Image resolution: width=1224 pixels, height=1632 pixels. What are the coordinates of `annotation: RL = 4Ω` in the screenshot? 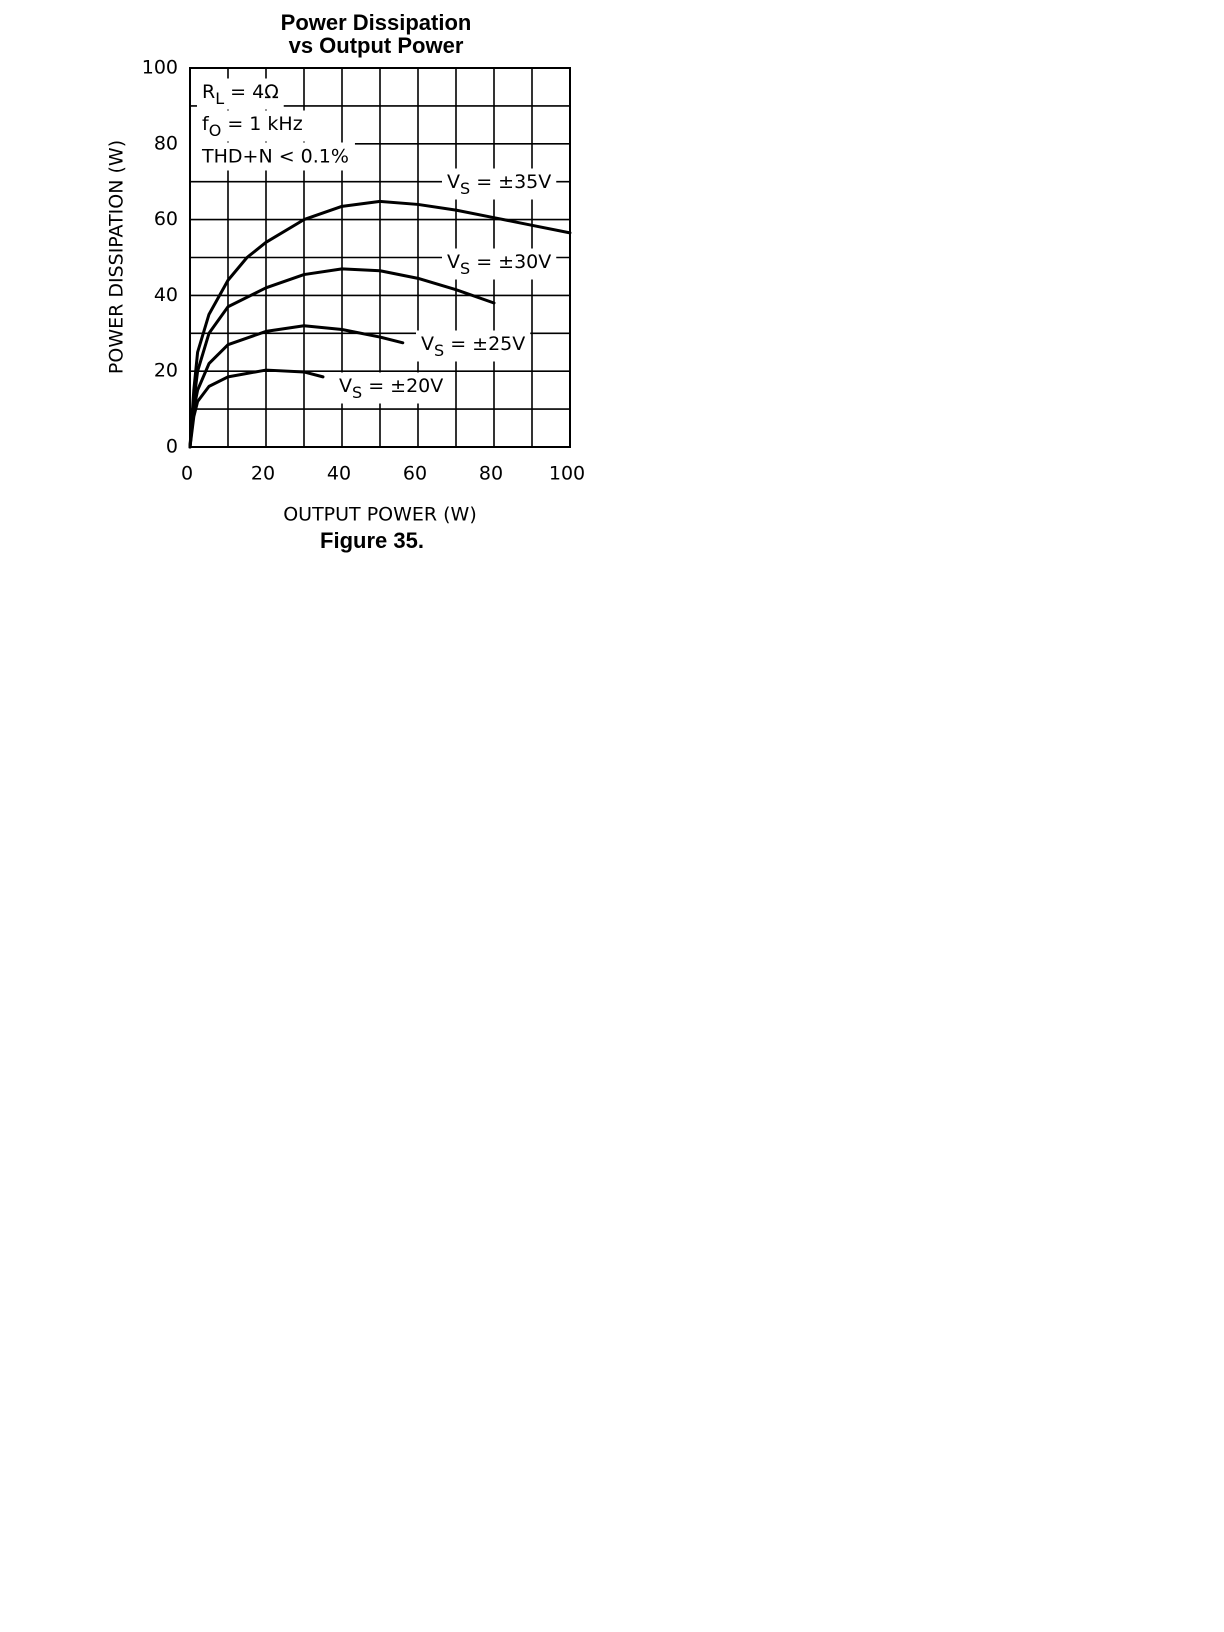 It's located at (240, 94).